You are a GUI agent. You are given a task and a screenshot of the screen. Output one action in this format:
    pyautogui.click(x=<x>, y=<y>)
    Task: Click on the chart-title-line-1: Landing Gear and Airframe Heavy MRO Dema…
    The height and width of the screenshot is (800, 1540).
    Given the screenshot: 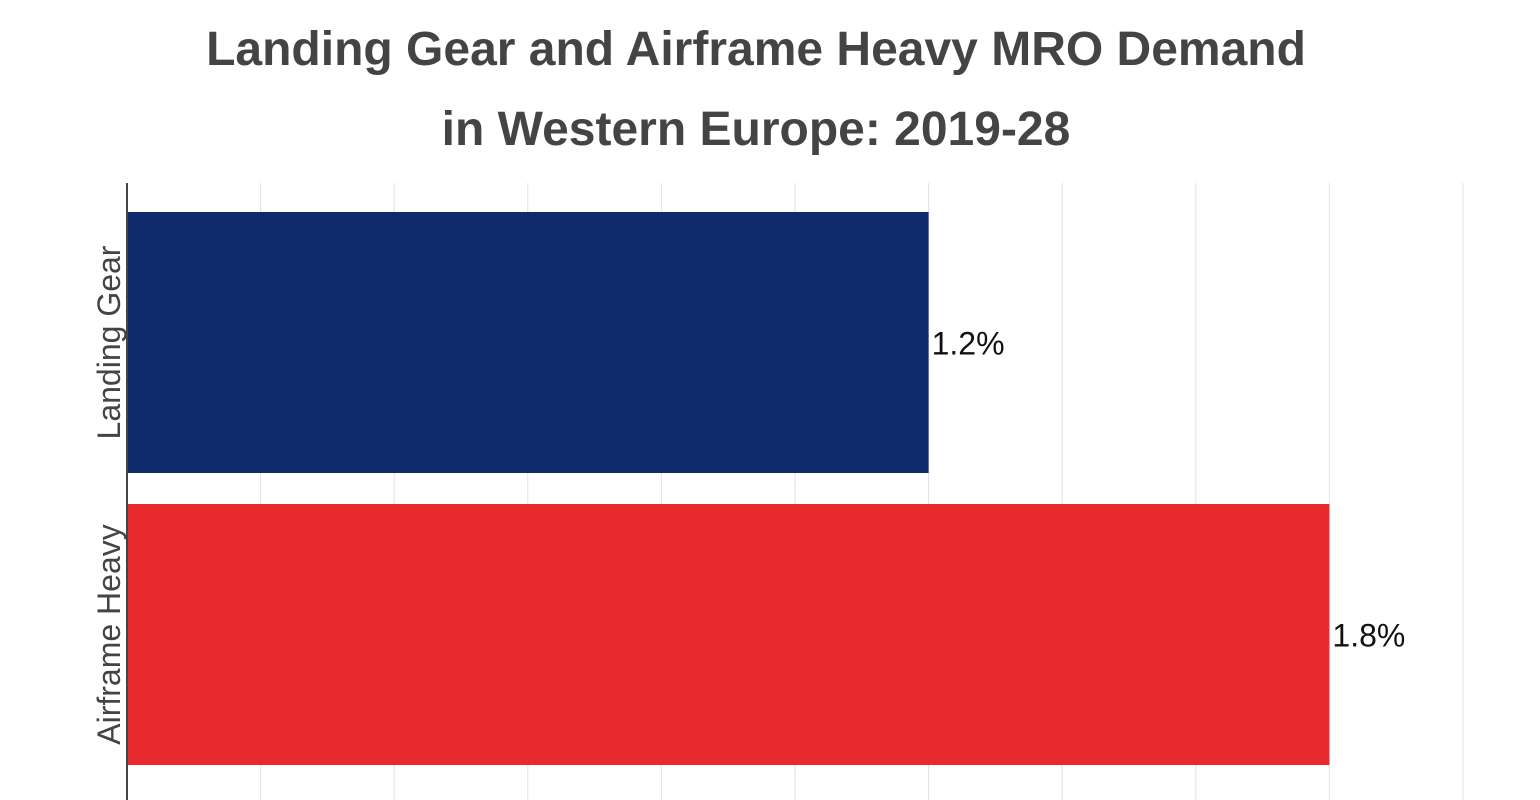 What is the action you would take?
    pyautogui.click(x=756, y=49)
    